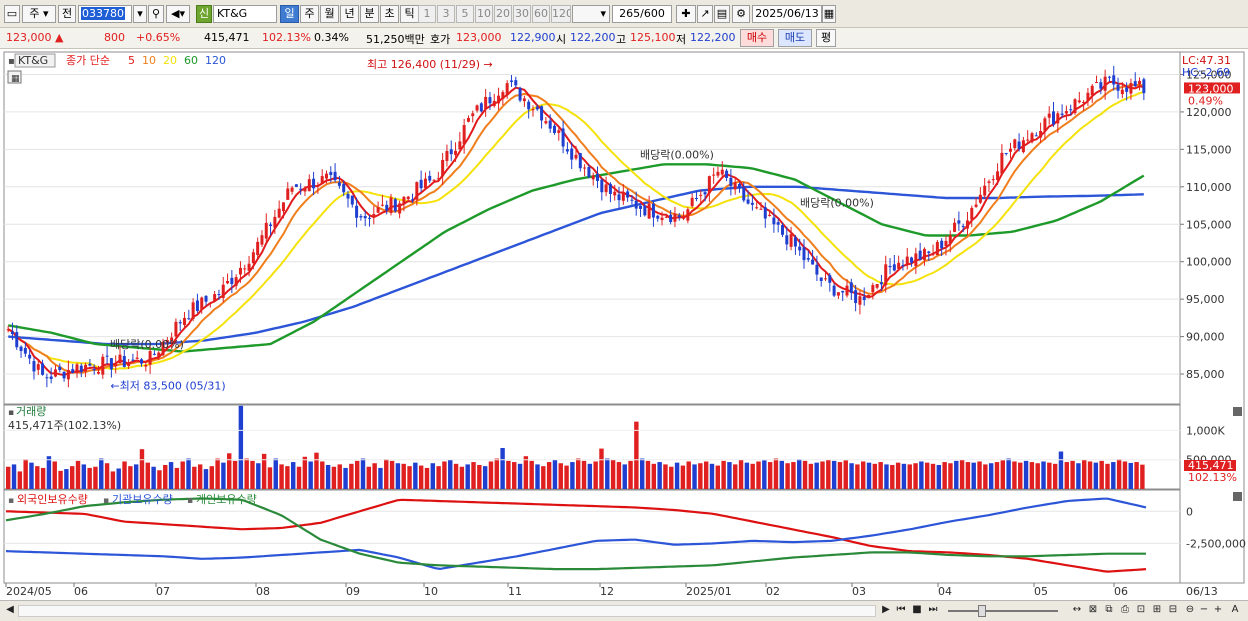 The height and width of the screenshot is (621, 1248). I want to click on link-icon: ⊠, so click(1093, 609).